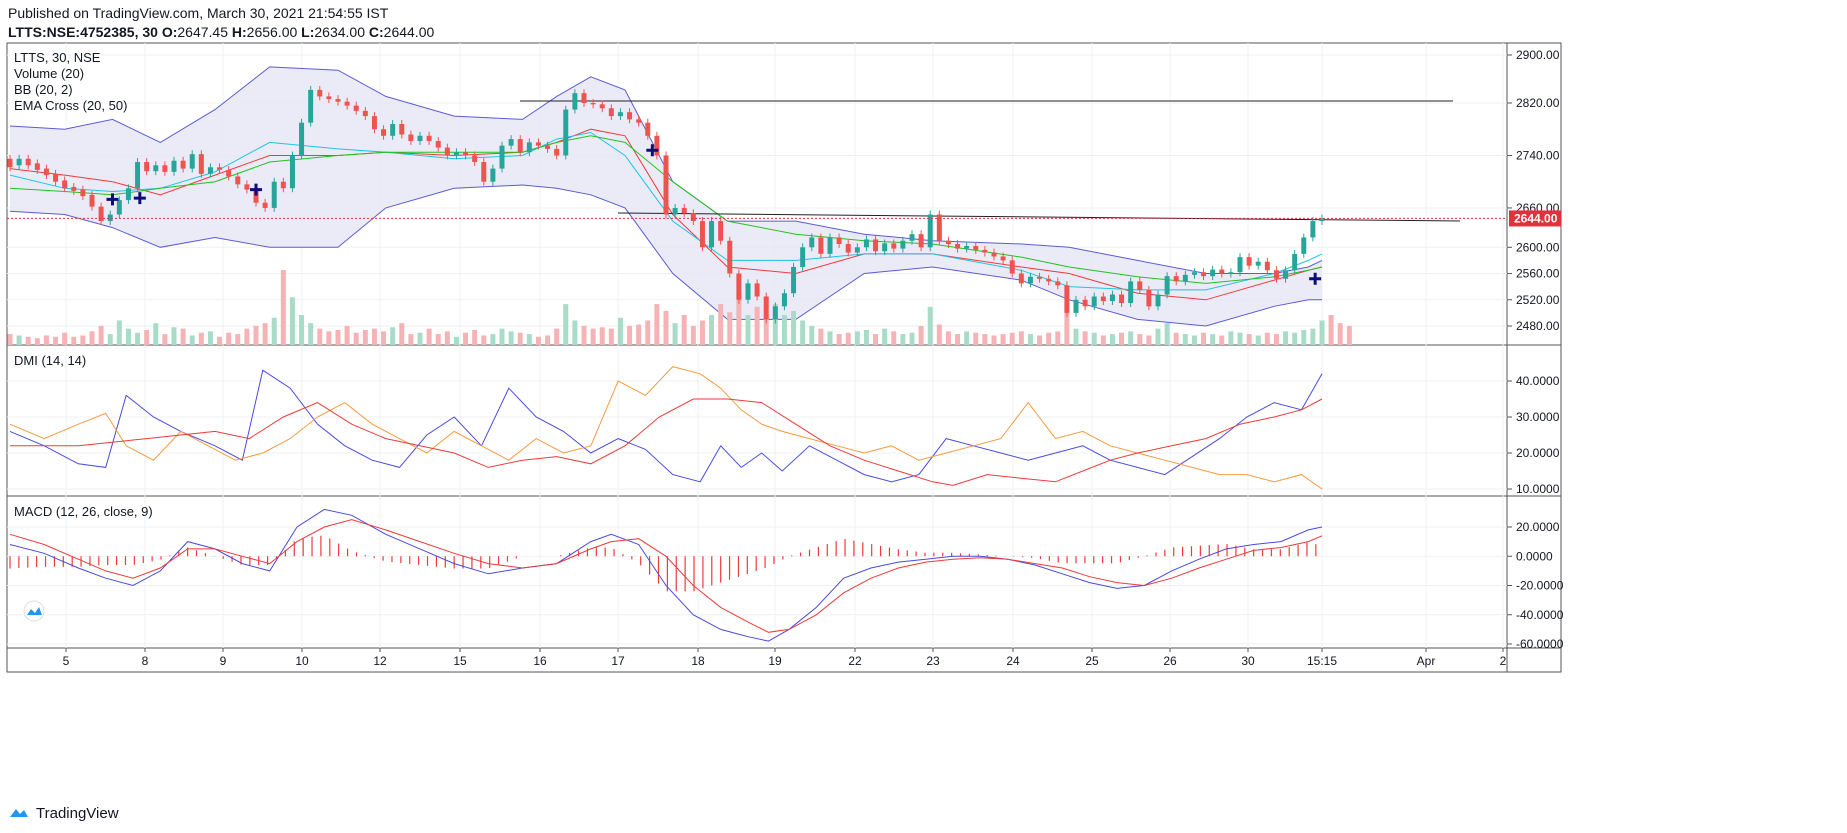 This screenshot has width=1847, height=833. I want to click on adx-line, so click(666, 442).